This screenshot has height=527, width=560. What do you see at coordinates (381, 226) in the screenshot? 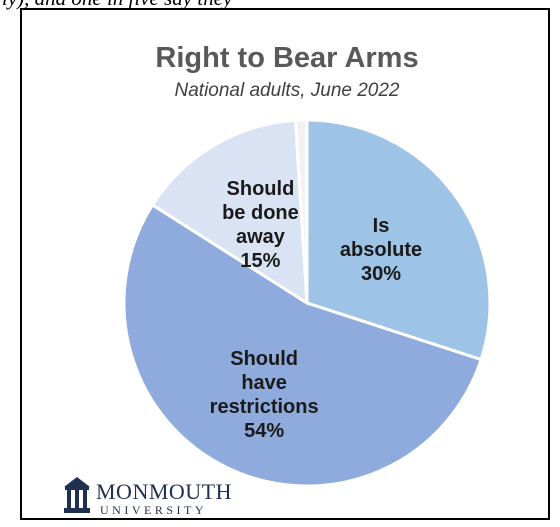
I see `slice-label-line: Is` at bounding box center [381, 226].